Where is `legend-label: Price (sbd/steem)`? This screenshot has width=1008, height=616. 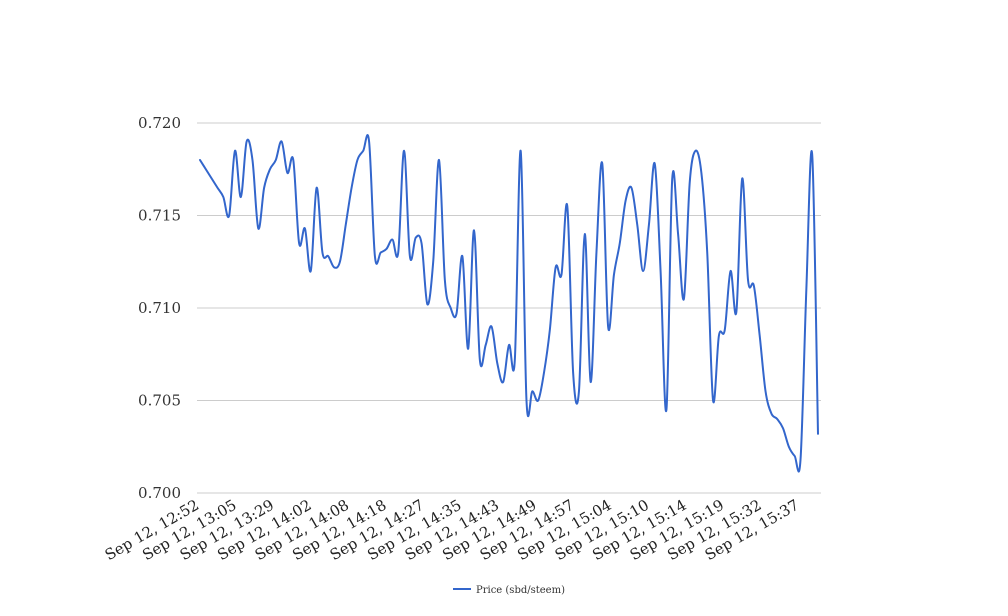 legend-label: Price (sbd/steem) is located at coordinates (520, 590).